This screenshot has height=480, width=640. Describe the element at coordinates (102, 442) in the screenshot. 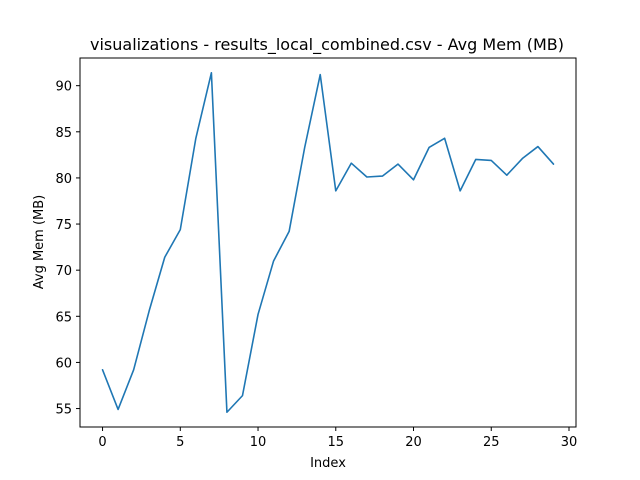

I see `x-tick-label-0: 0` at that location.